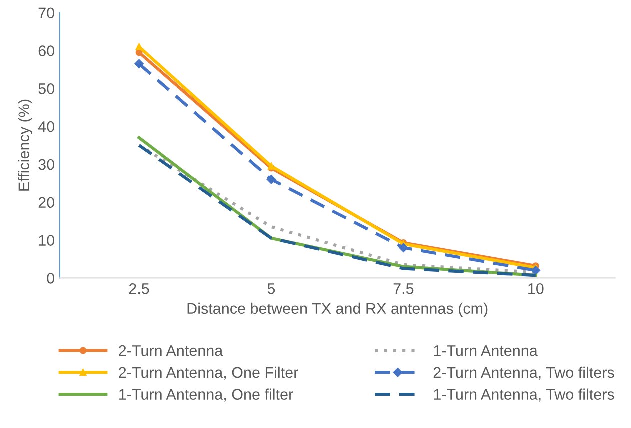 The height and width of the screenshot is (428, 631). Describe the element at coordinates (46, 164) in the screenshot. I see `y-tick-label: 30` at that location.